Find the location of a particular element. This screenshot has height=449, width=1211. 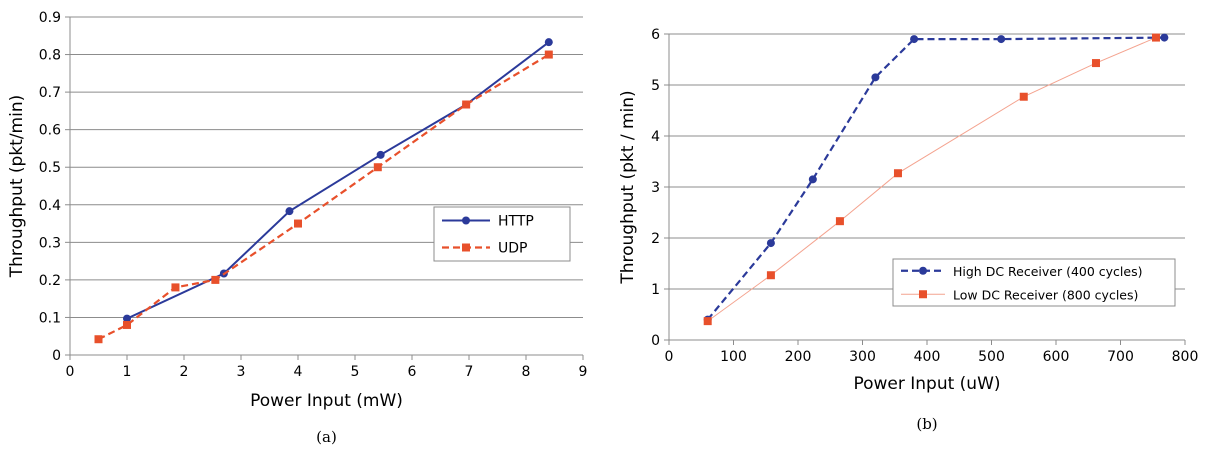

x-tick-label: 200 is located at coordinates (798, 357).